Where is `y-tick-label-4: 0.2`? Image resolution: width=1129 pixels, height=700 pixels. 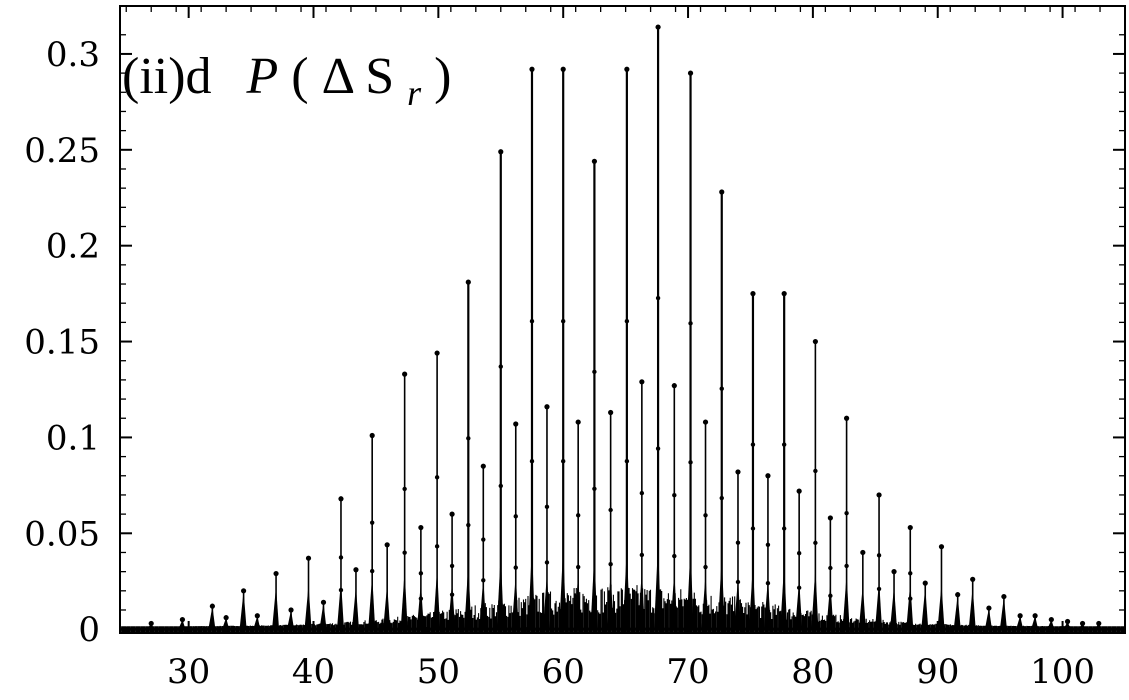 y-tick-label-4: 0.2 is located at coordinates (73, 247).